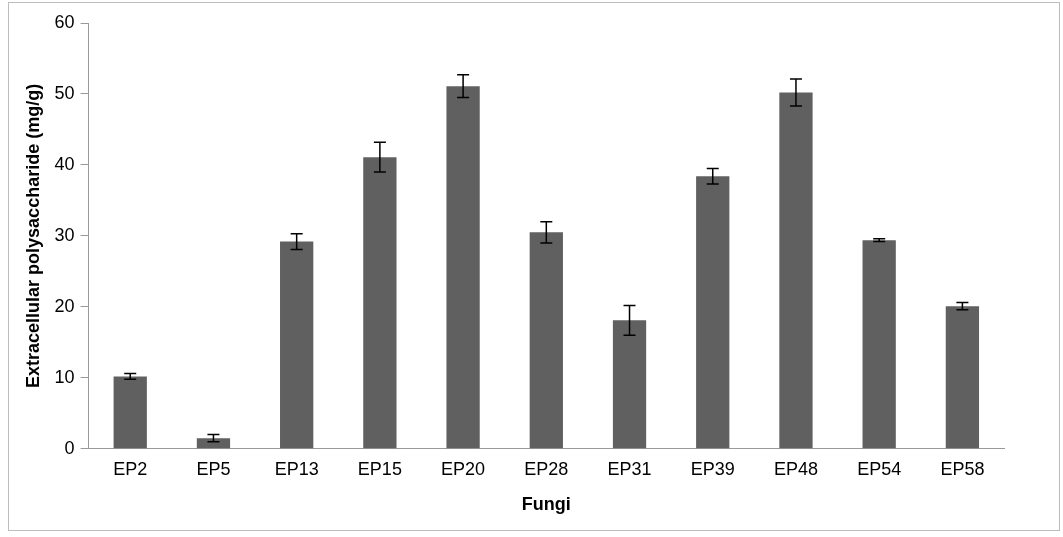  Describe the element at coordinates (296, 468) in the screenshot. I see `x-tick-label: EP13` at that location.